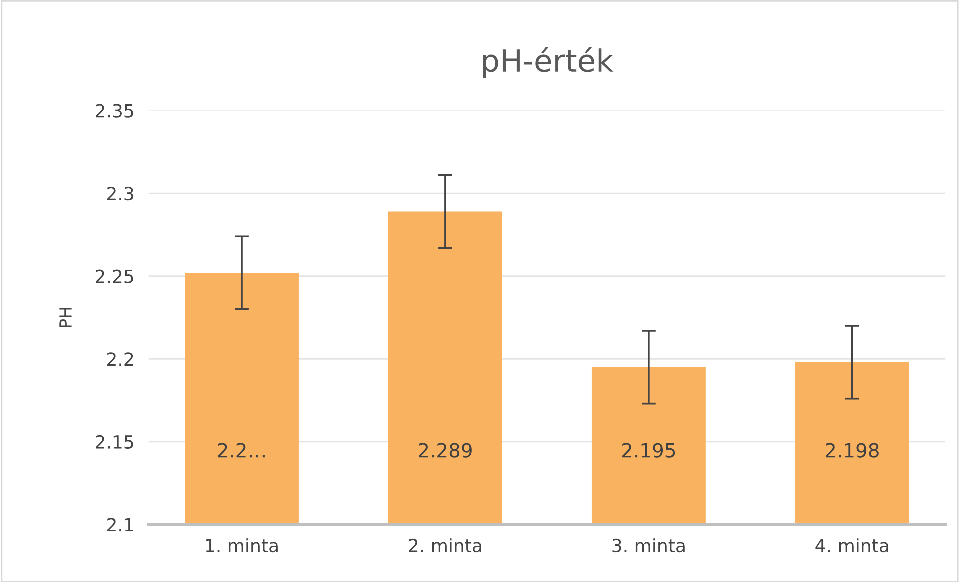 The image size is (960, 583). Describe the element at coordinates (121, 194) in the screenshot. I see `y-tick-label: 2.3` at that location.